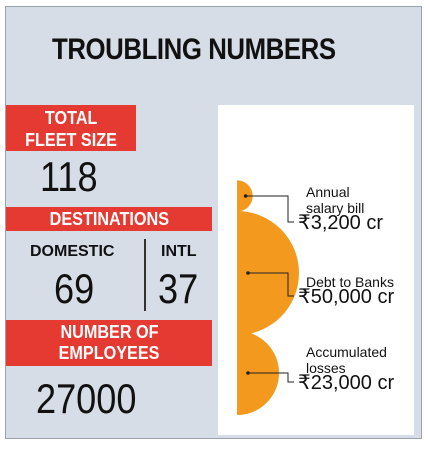 The image size is (429, 450). What do you see at coordinates (179, 251) in the screenshot?
I see `intl-label: INTL` at bounding box center [179, 251].